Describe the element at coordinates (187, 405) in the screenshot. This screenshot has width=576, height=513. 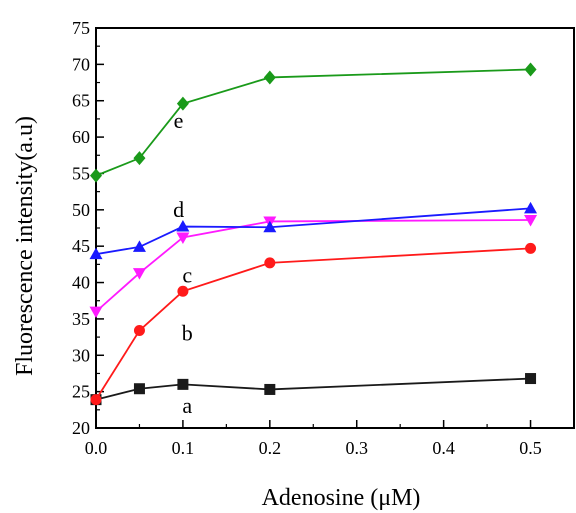
I see `series-label-a: a` at that location.